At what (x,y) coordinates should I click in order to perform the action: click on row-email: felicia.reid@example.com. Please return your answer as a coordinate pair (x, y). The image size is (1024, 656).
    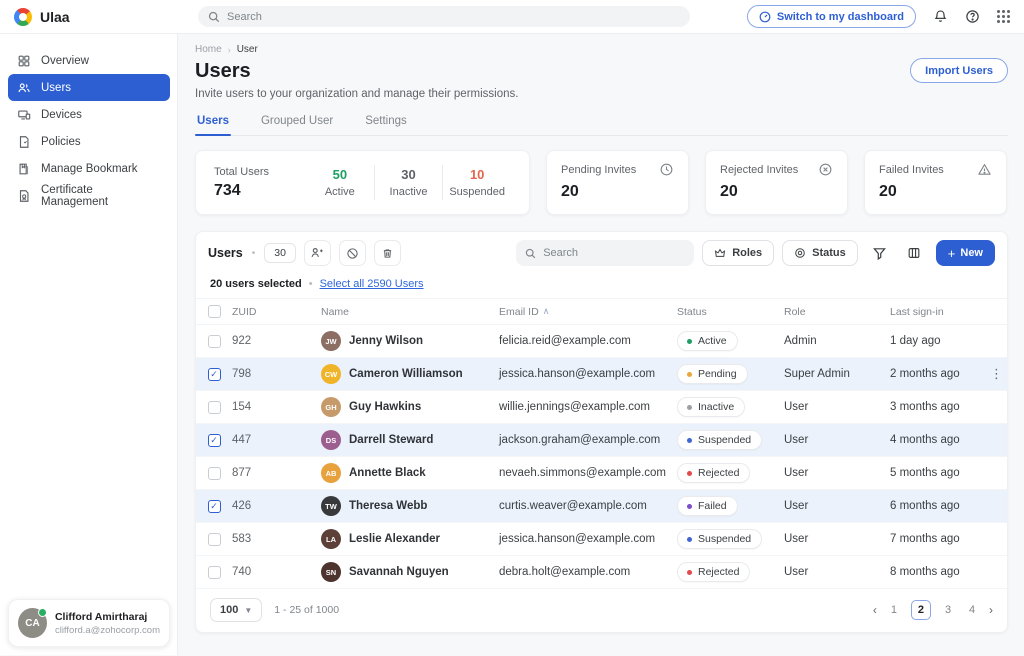
    Looking at the image, I should click on (565, 341).